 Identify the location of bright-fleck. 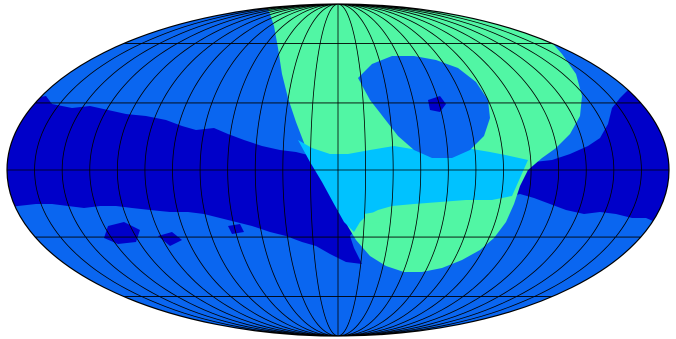
(372, 218).